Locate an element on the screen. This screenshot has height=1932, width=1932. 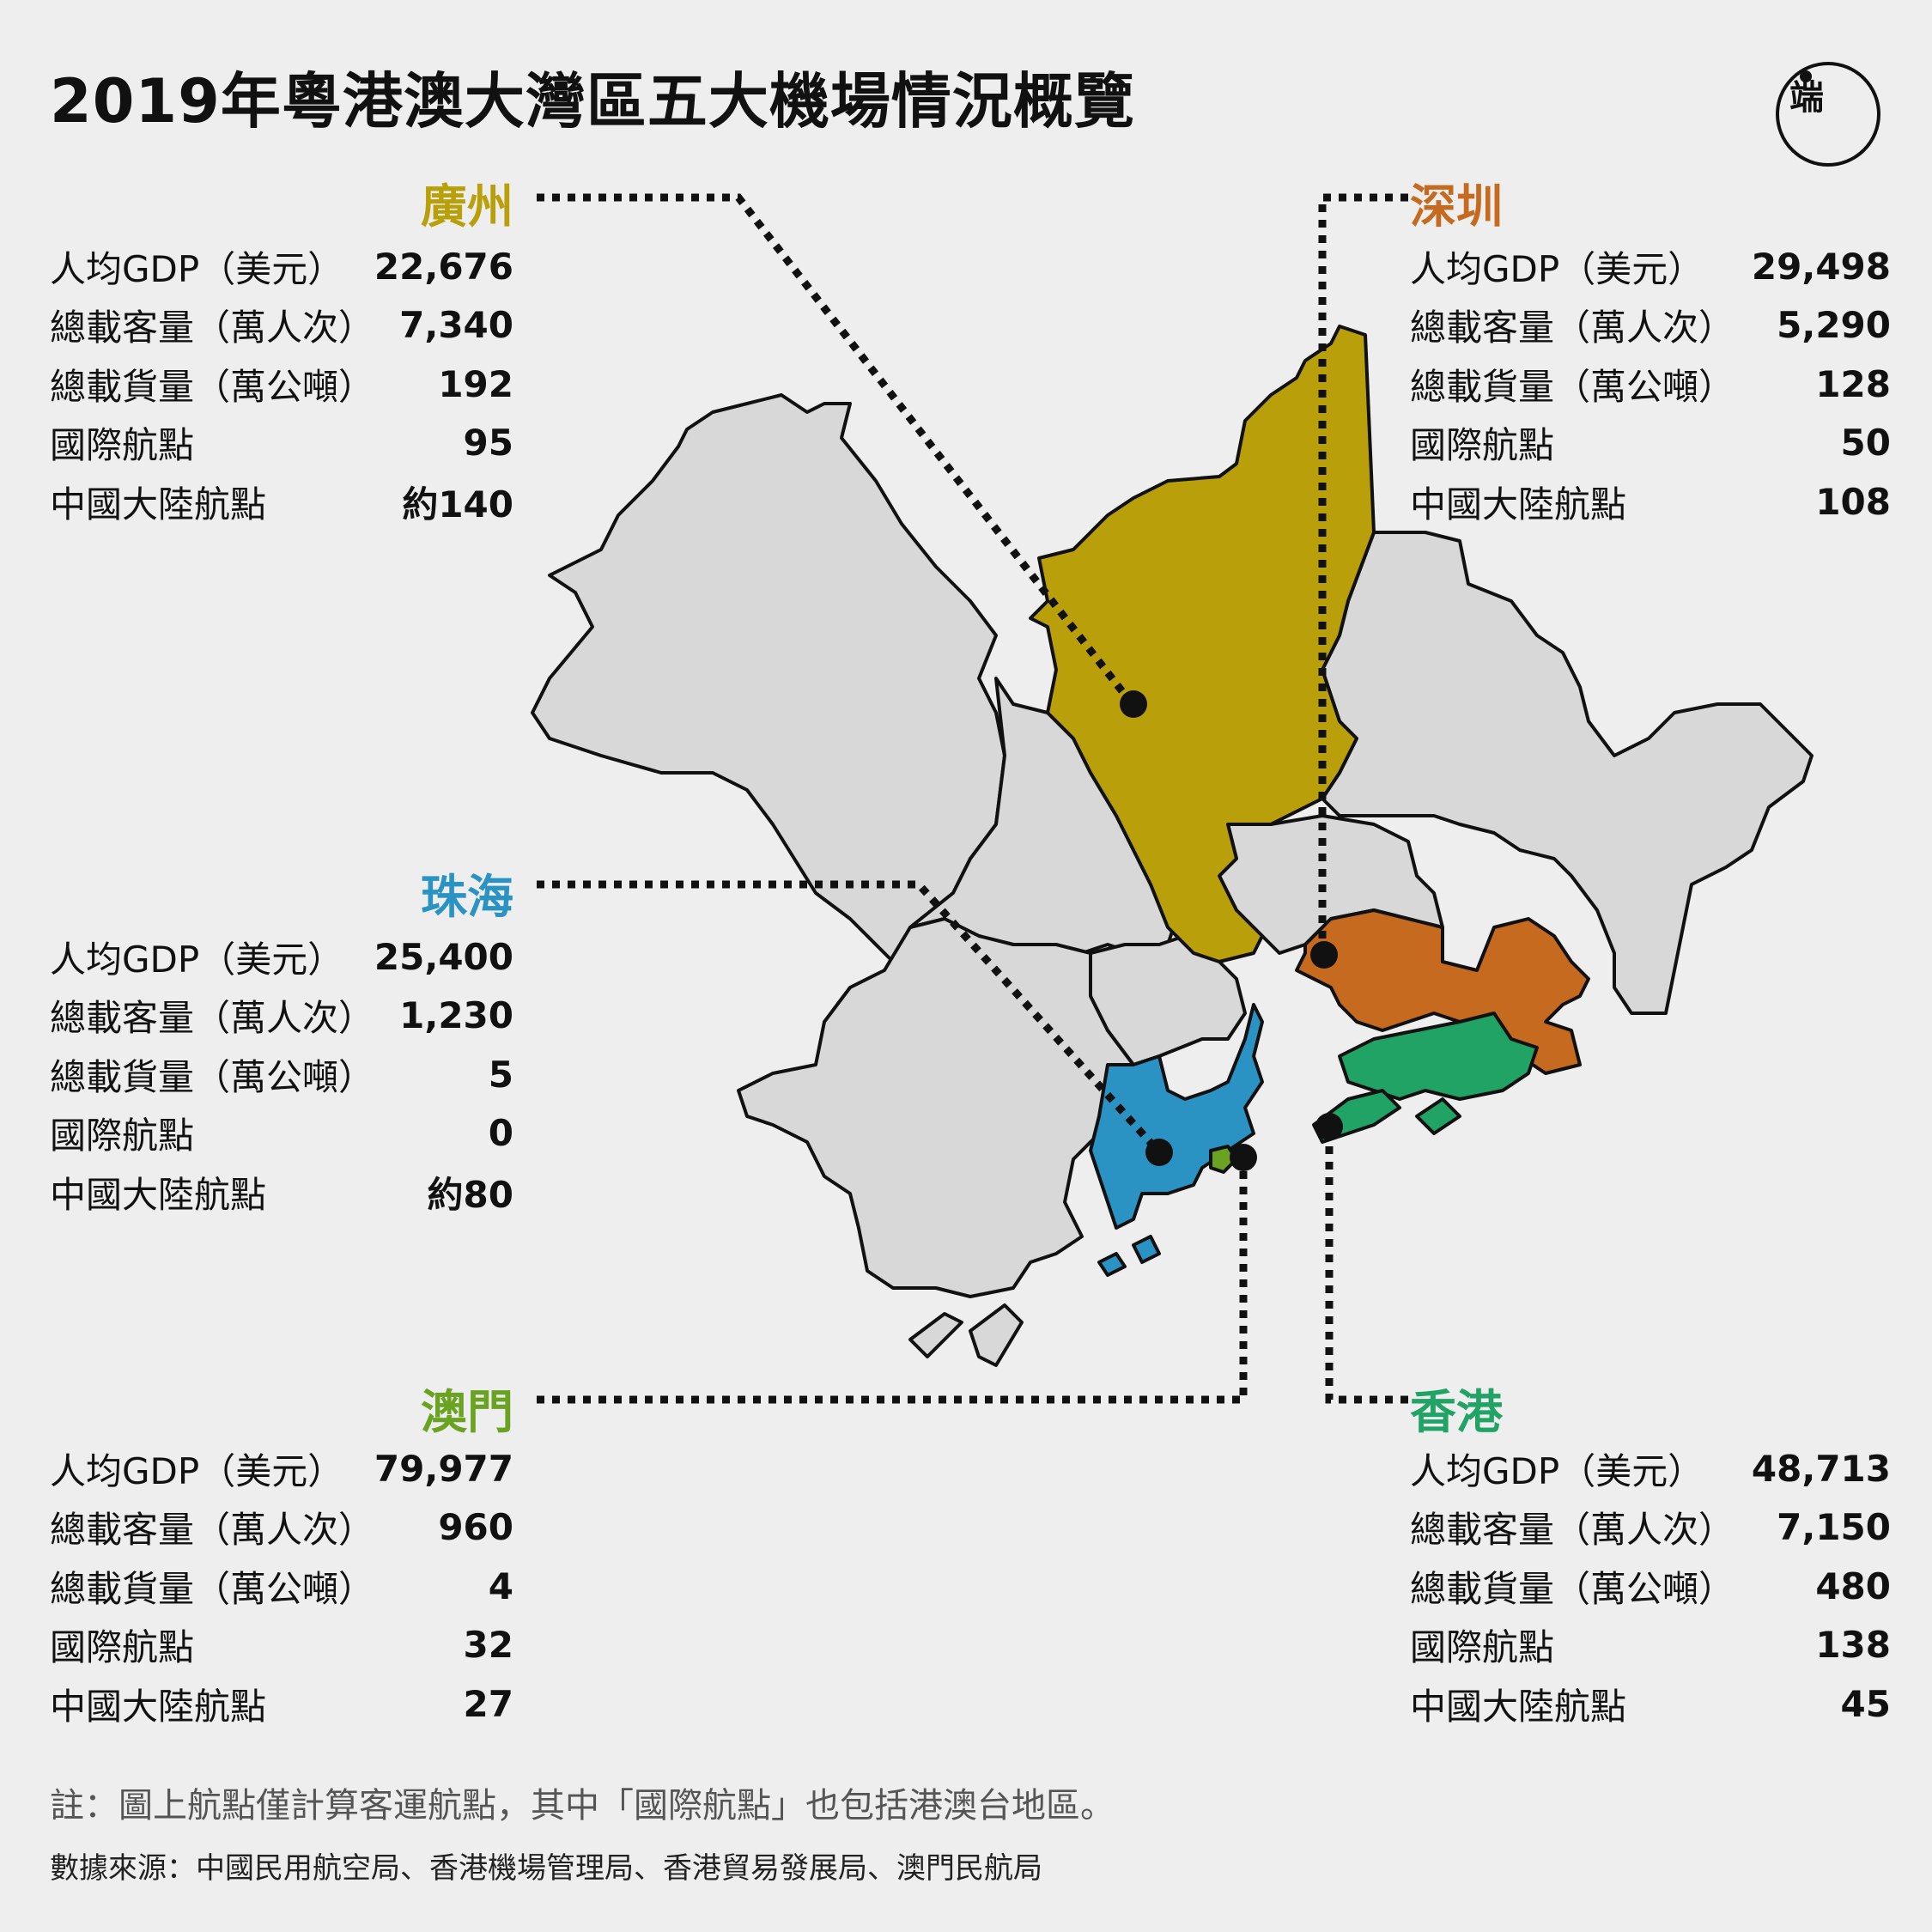
connector-hongkong is located at coordinates (1367, 1265).